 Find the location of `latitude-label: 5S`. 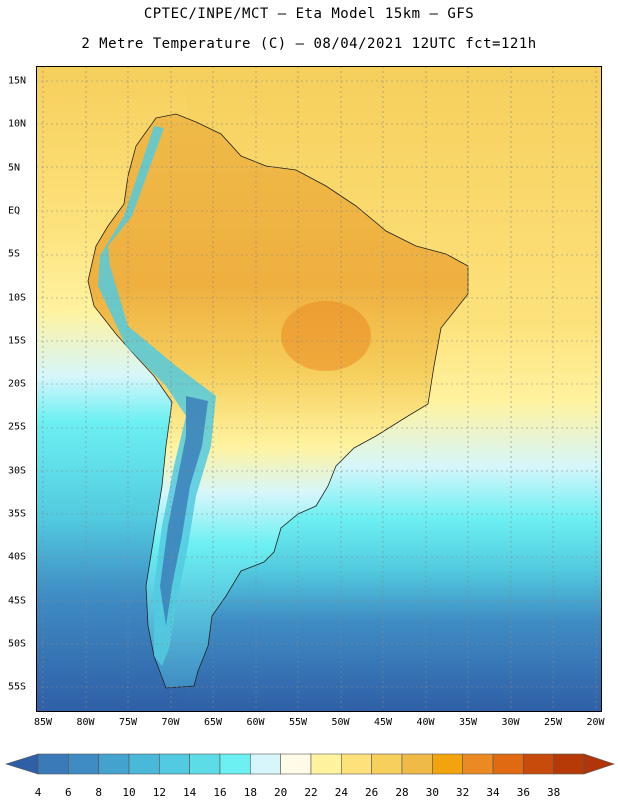

latitude-label: 5S is located at coordinates (14, 254).